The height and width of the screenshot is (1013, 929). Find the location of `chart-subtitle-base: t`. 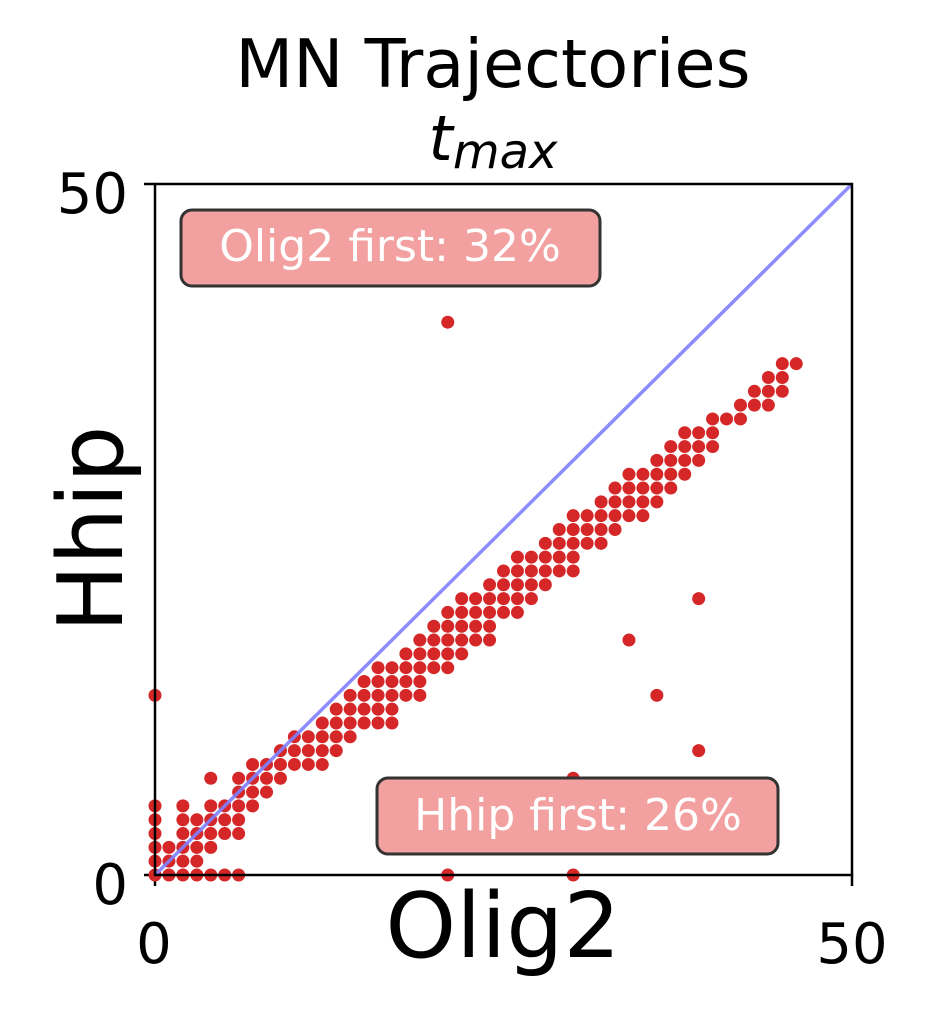

chart-subtitle-base: t is located at coordinates (442, 138).